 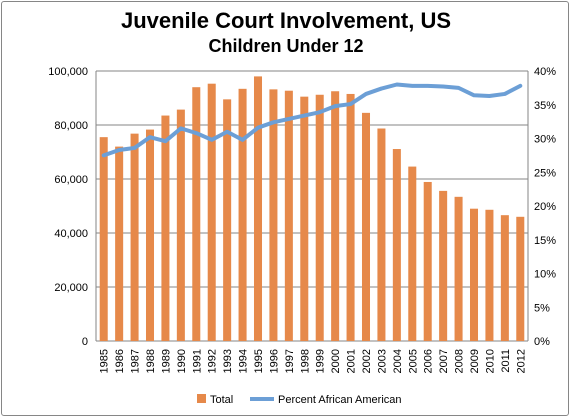 What do you see at coordinates (340, 400) in the screenshot?
I see `legend-label-percent: Percent African American` at bounding box center [340, 400].